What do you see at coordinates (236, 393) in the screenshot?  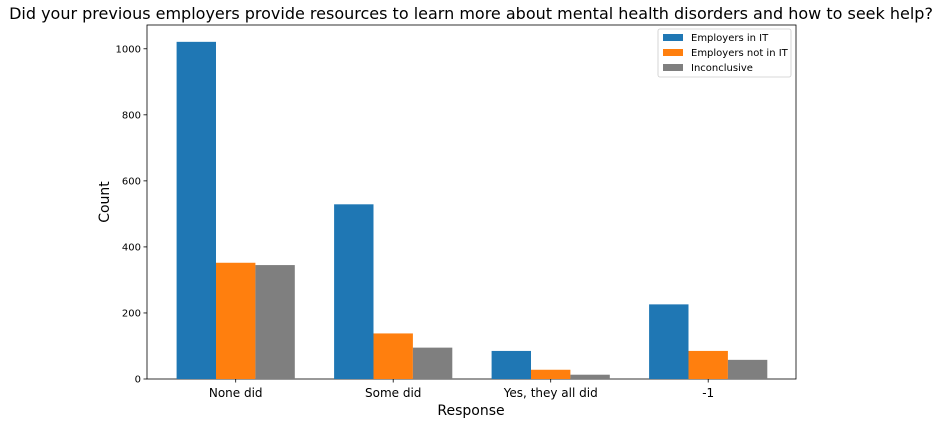 I see `x-tick-label-0: None did` at bounding box center [236, 393].